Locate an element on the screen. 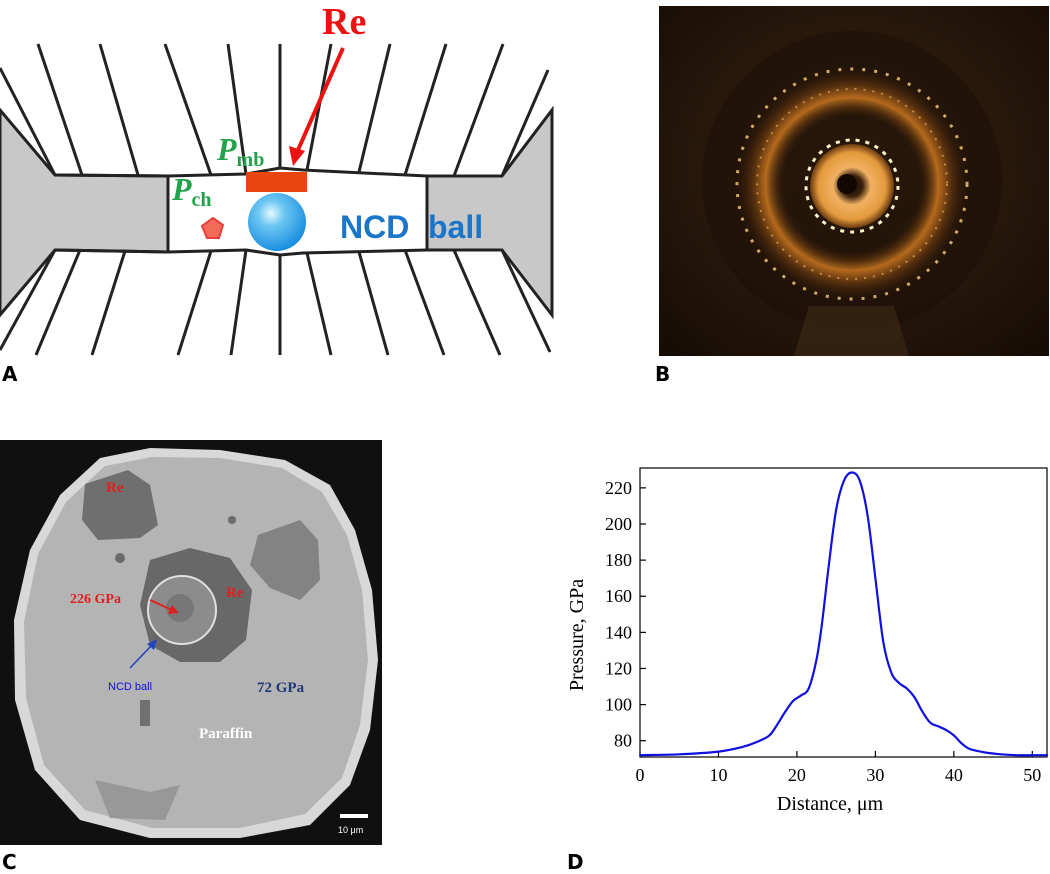 The image size is (1050, 874). x-tick-label: 40 is located at coordinates (954, 775).